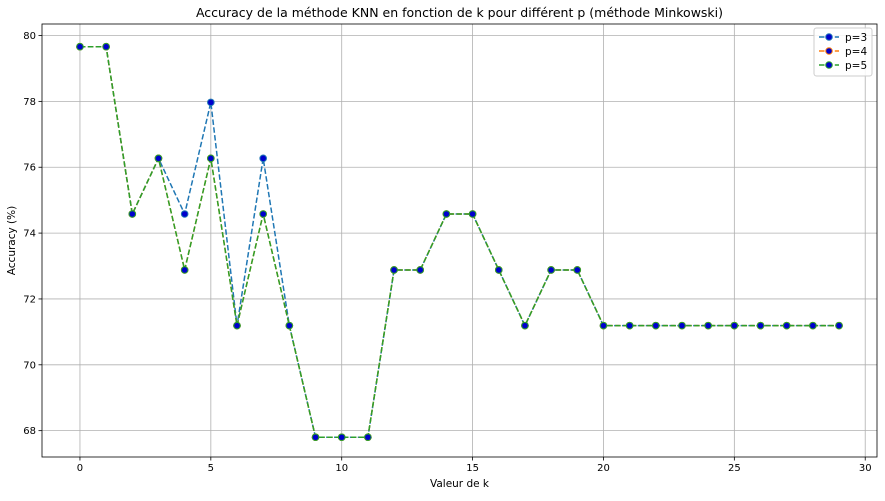 This screenshot has width=885, height=501. I want to click on legend-label: p=5, so click(856, 66).